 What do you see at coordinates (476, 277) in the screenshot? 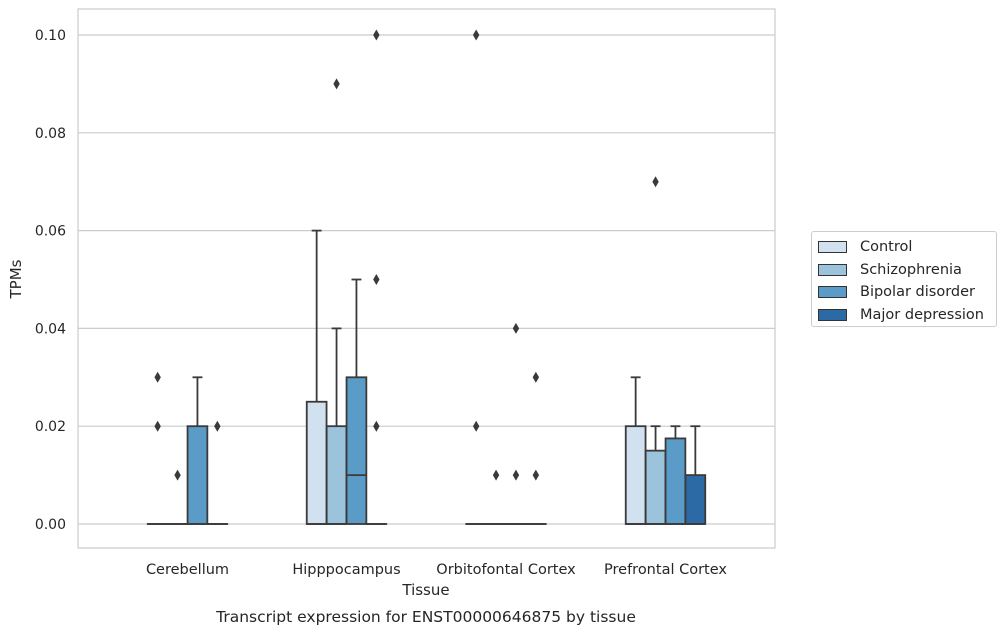
I see `box-control-orbitofontal-cortex` at bounding box center [476, 277].